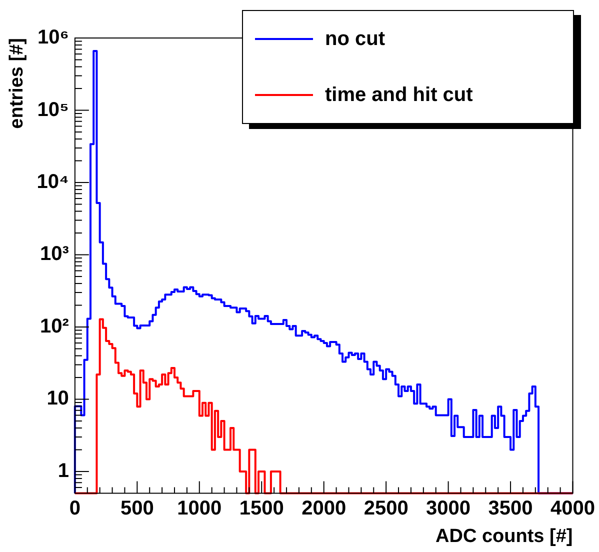 This screenshot has height=552, width=599. I want to click on y-tick-label: 10, so click(57, 399).